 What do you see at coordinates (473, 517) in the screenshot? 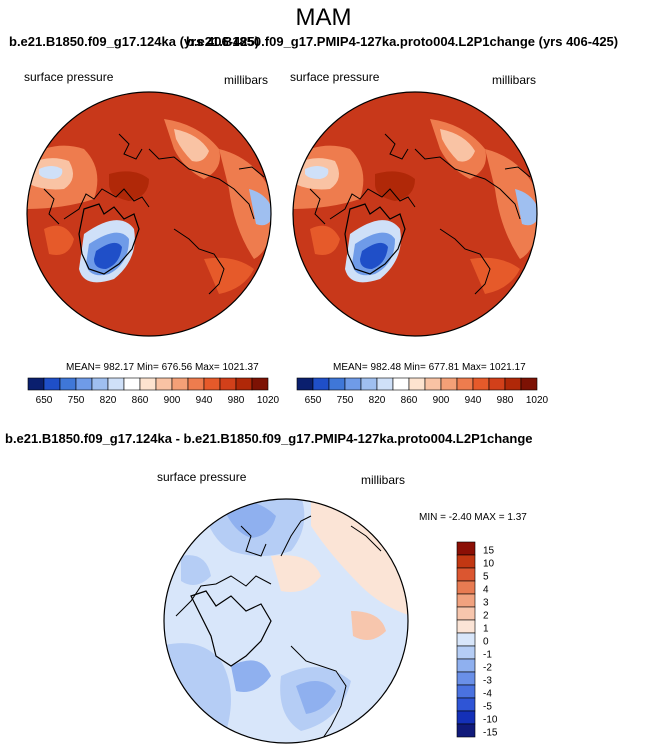
I see `diff-stats: MIN = -2.40 MAX = 1.37` at bounding box center [473, 517].